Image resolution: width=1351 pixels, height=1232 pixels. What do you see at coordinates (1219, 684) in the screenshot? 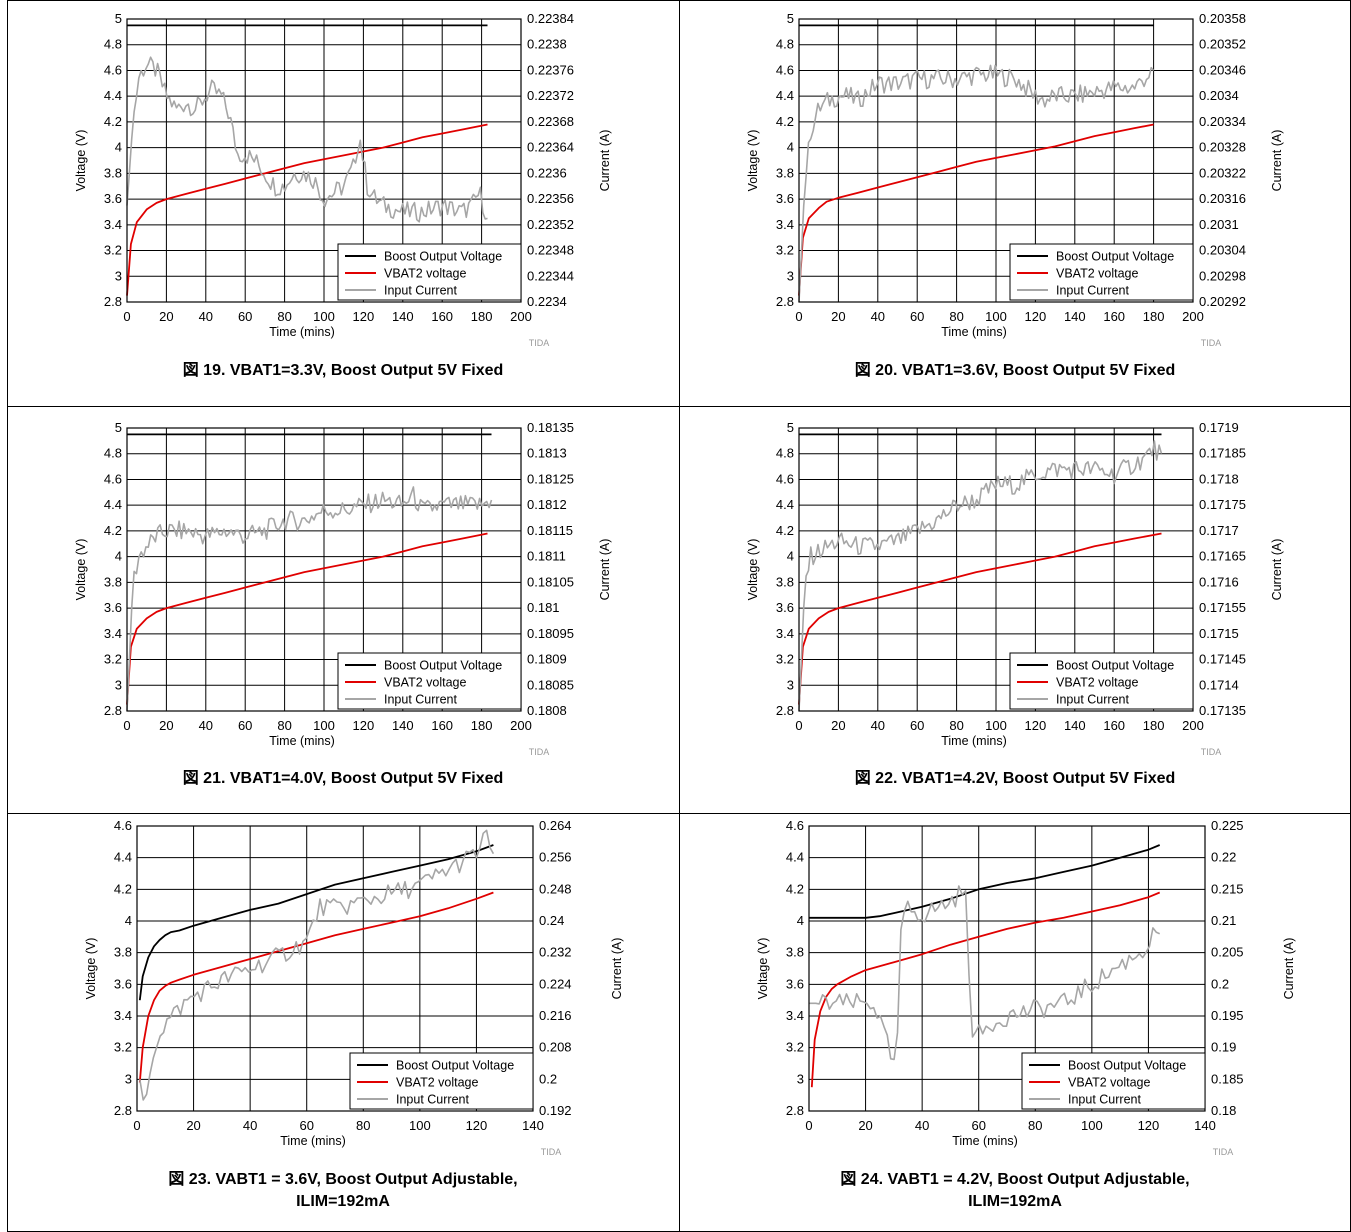
I see `y2-tick-label: 0.1714` at bounding box center [1219, 684].